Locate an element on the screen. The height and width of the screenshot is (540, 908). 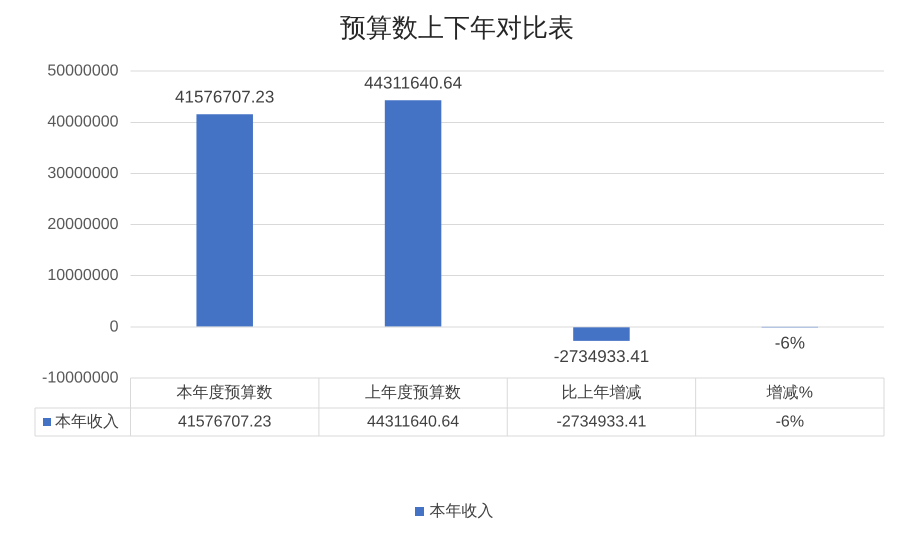
text: 41576707.23 is located at coordinates (224, 96).